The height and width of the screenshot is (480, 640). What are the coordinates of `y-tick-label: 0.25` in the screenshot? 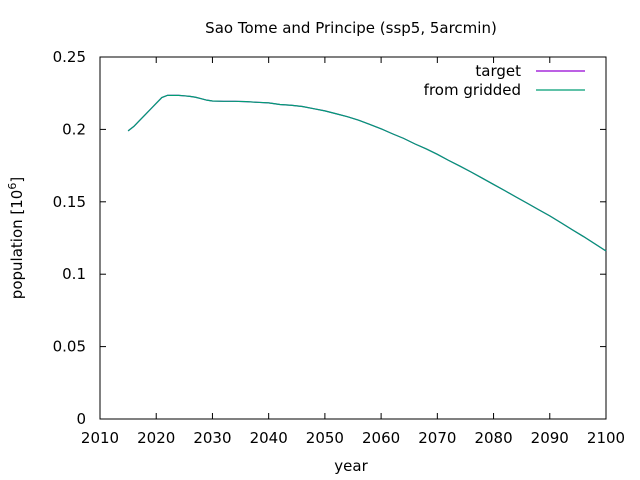 It's located at (69, 57).